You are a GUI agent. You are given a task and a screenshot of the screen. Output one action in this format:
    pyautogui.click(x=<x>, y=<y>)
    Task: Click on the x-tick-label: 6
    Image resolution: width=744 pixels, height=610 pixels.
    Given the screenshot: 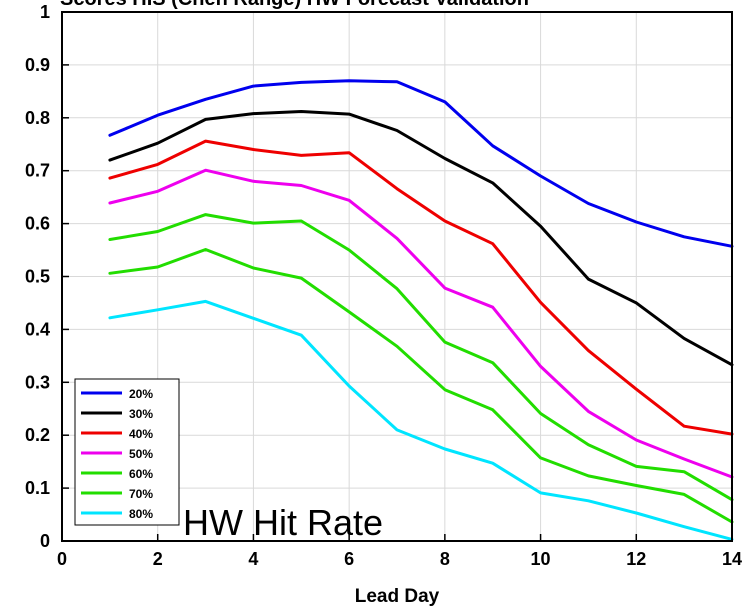 What is the action you would take?
    pyautogui.click(x=349, y=559)
    